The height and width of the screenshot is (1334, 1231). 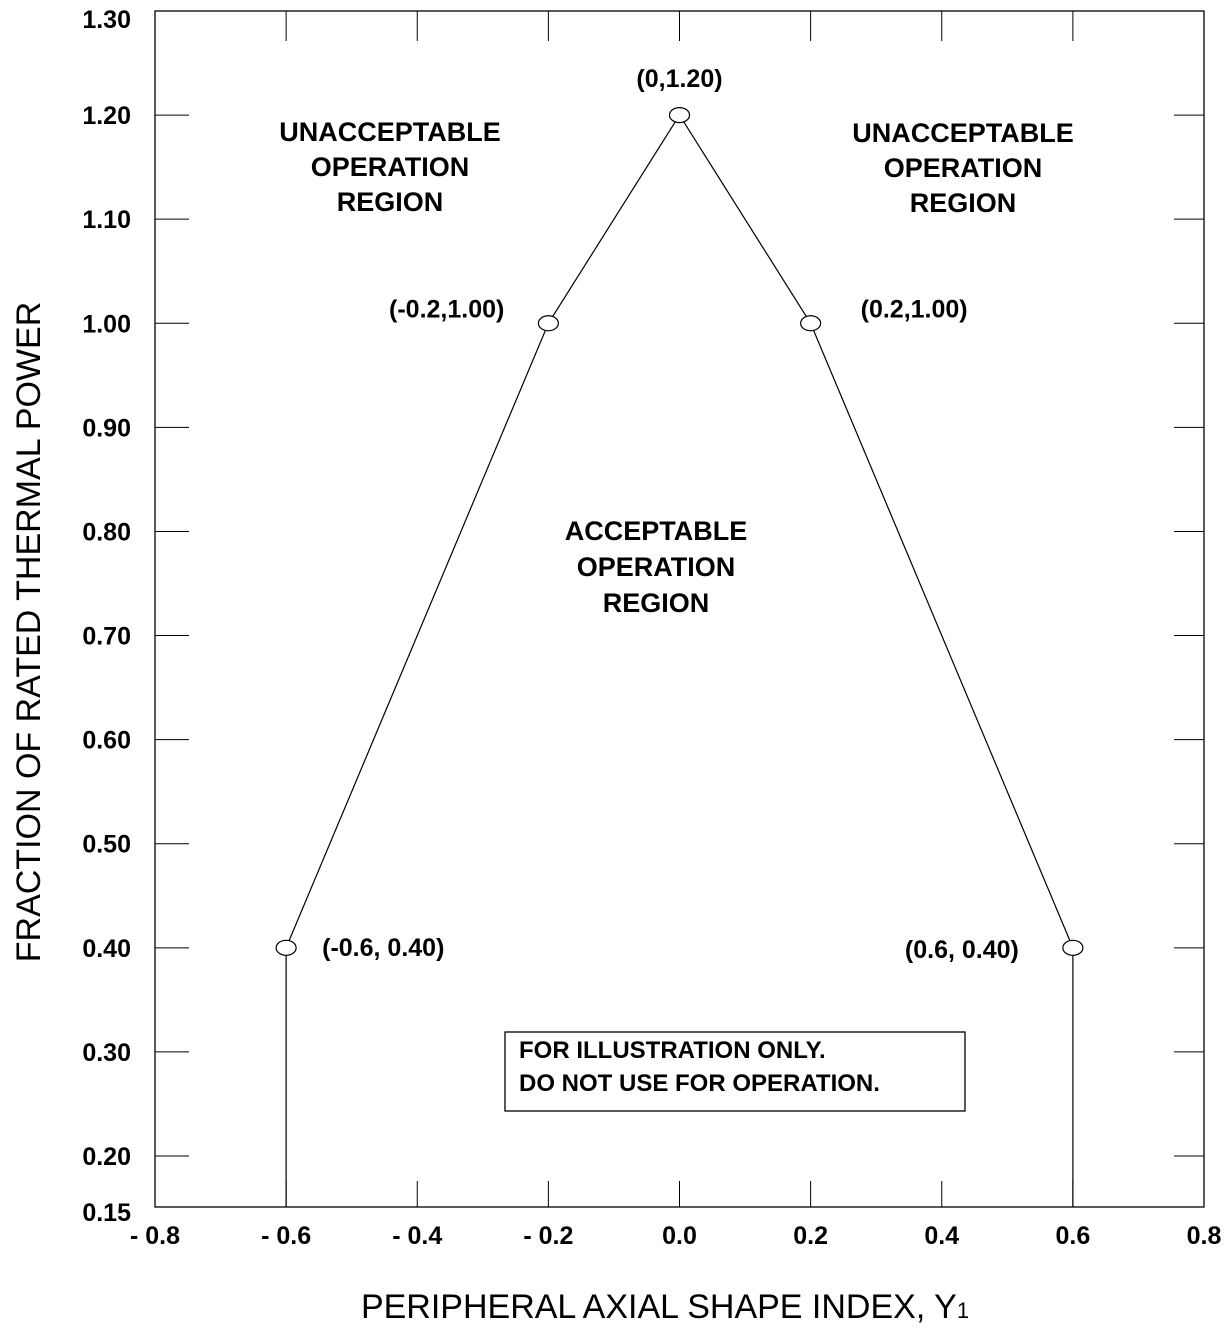 What do you see at coordinates (699, 1083) in the screenshot?
I see `illustration-note-text: DO NOT USE FOR OPERATION.` at bounding box center [699, 1083].